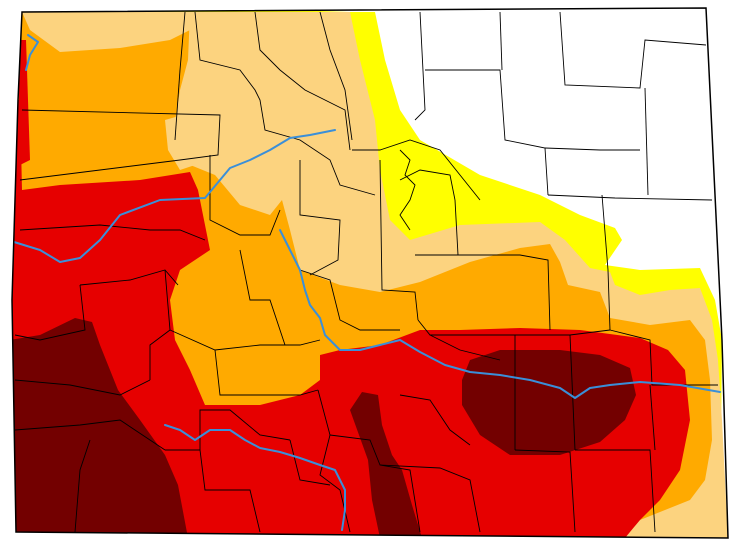 This screenshot has height=544, width=735. I want to click on river-yampa, so click(32, 52).